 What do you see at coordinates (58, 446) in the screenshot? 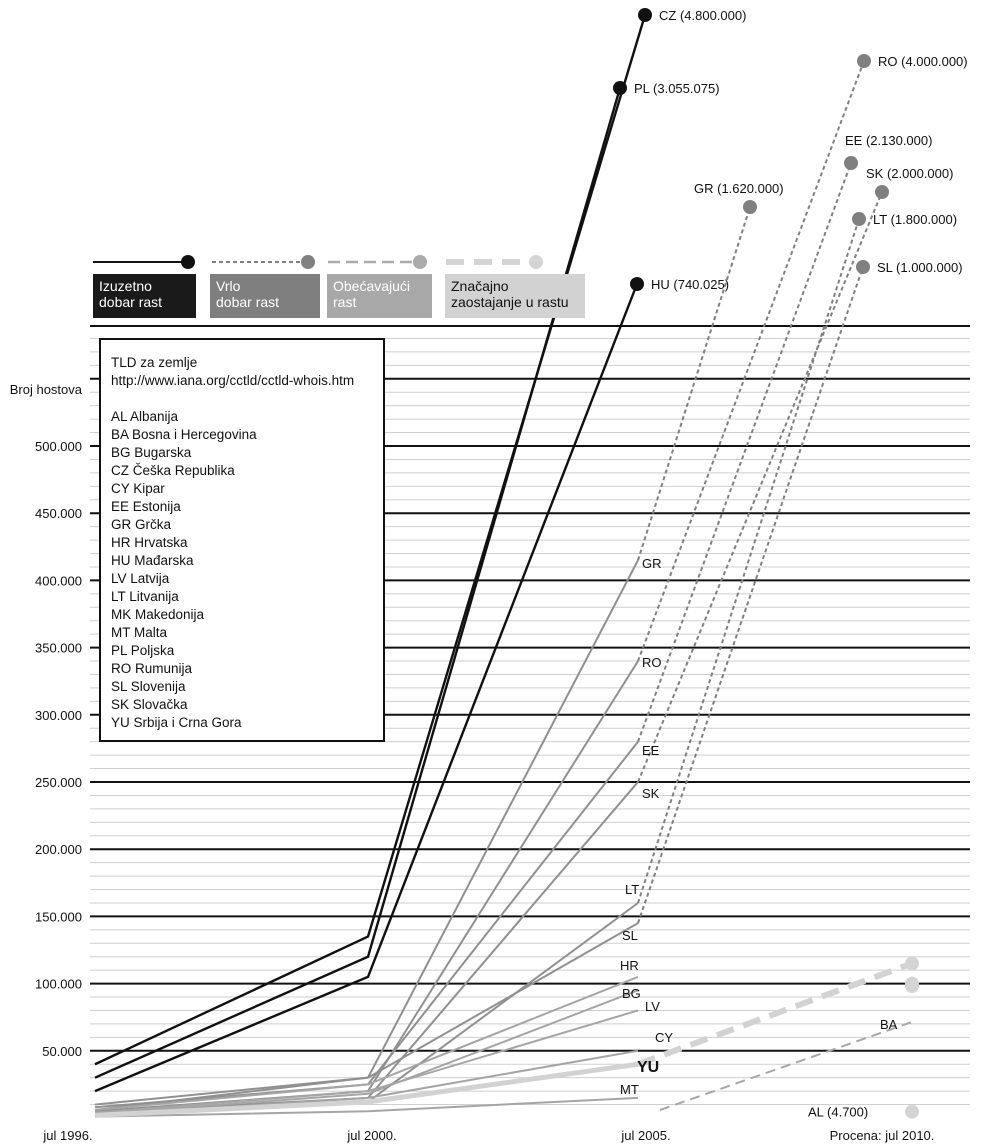
I see `y-tick-label: 500.000` at bounding box center [58, 446].